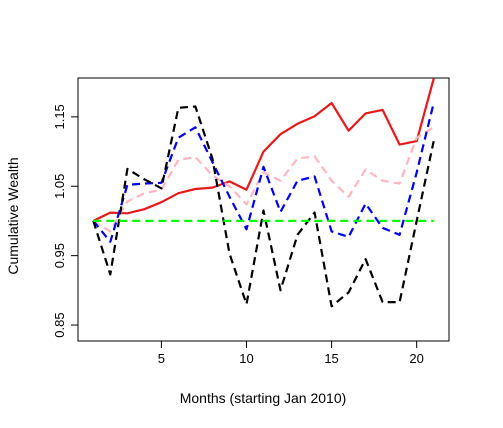 This screenshot has width=503, height=428. Describe the element at coordinates (59, 255) in the screenshot. I see `y-tick-label: 0.95` at that location.